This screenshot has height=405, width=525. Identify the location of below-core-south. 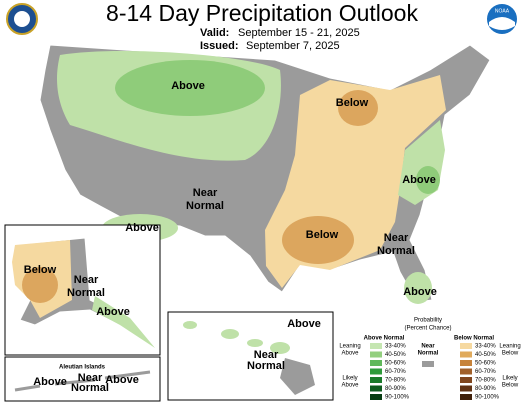
(318, 240).